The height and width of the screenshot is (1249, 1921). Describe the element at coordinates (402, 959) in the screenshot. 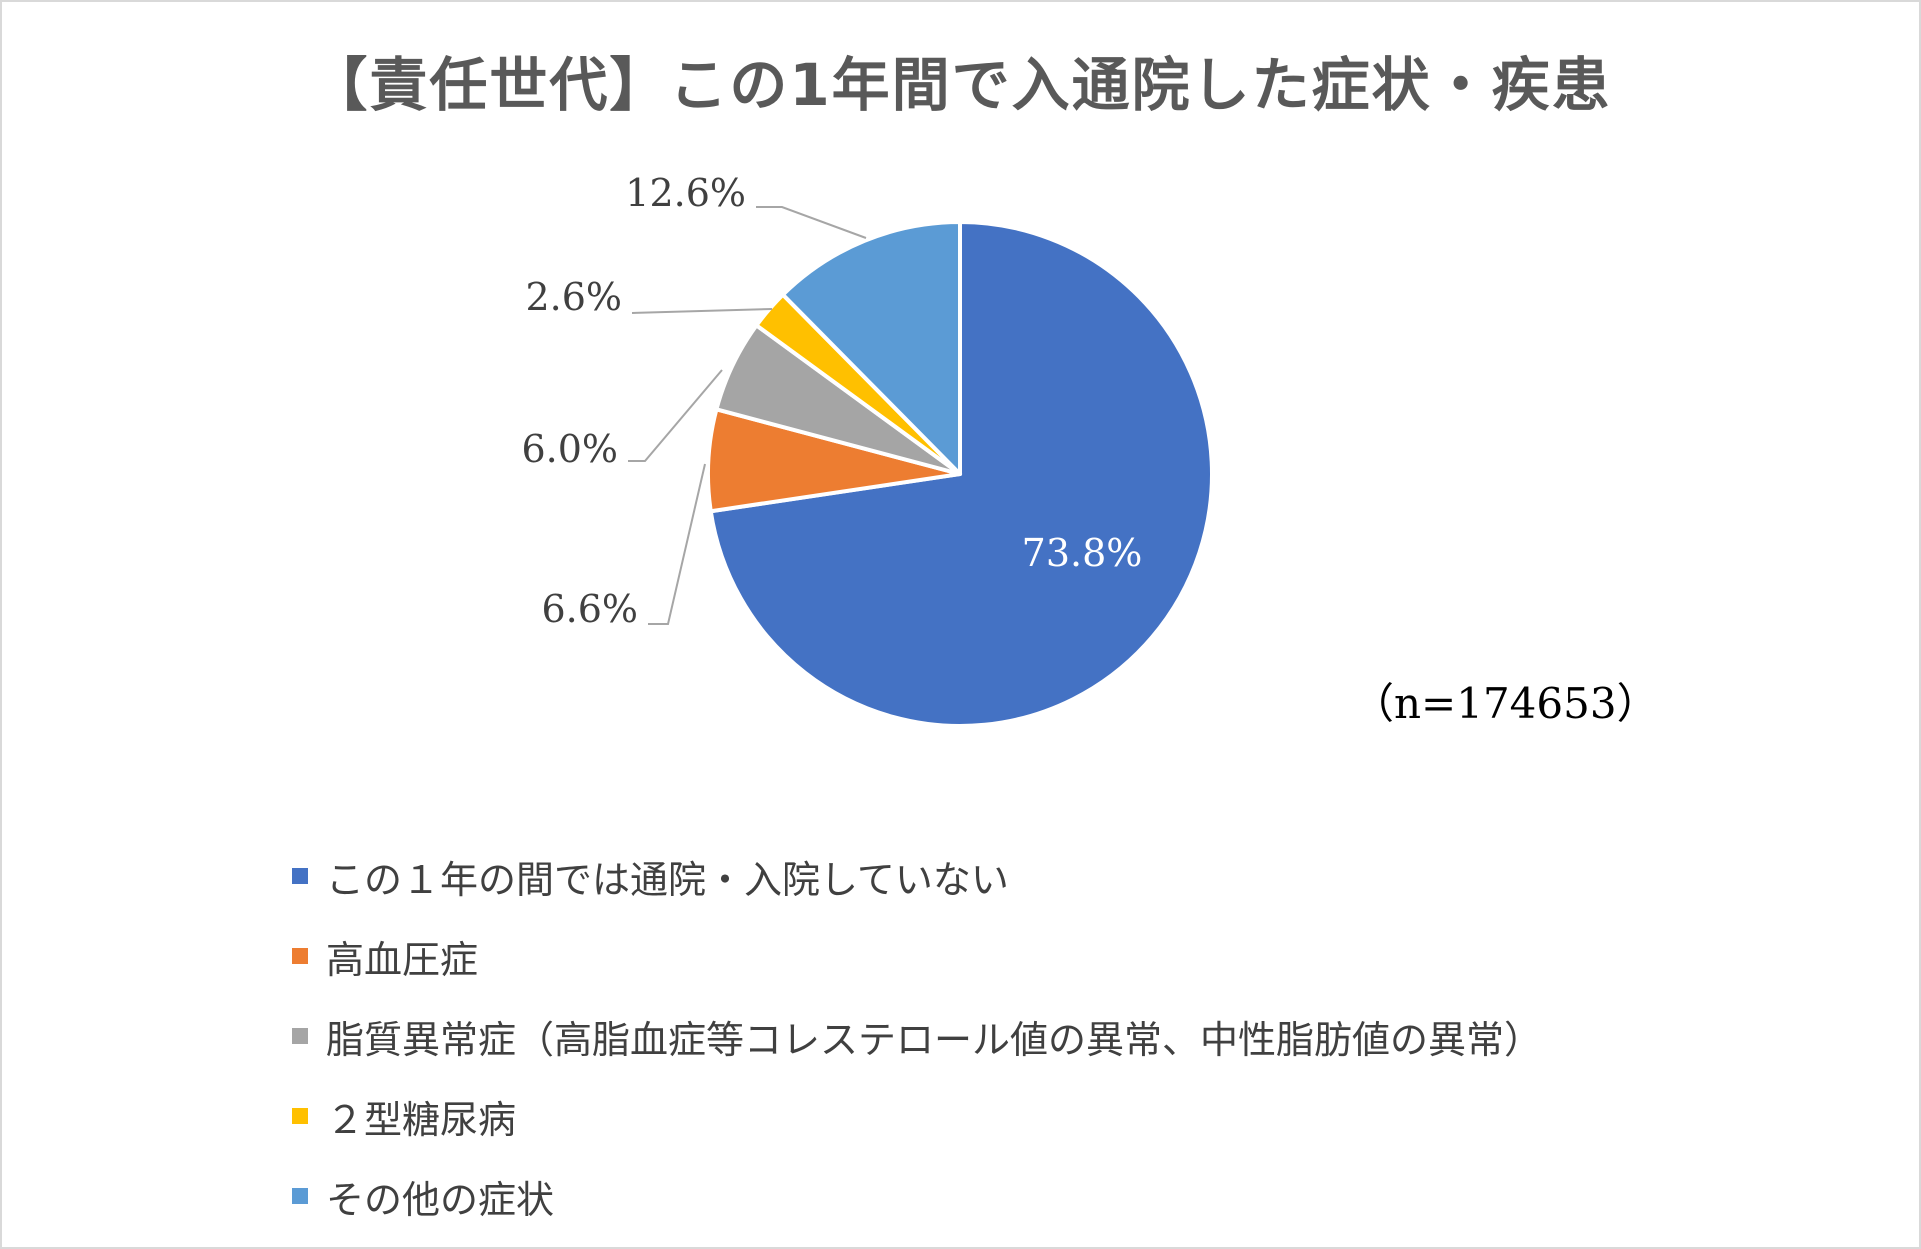

I see `legend-label: 高血圧症` at that location.